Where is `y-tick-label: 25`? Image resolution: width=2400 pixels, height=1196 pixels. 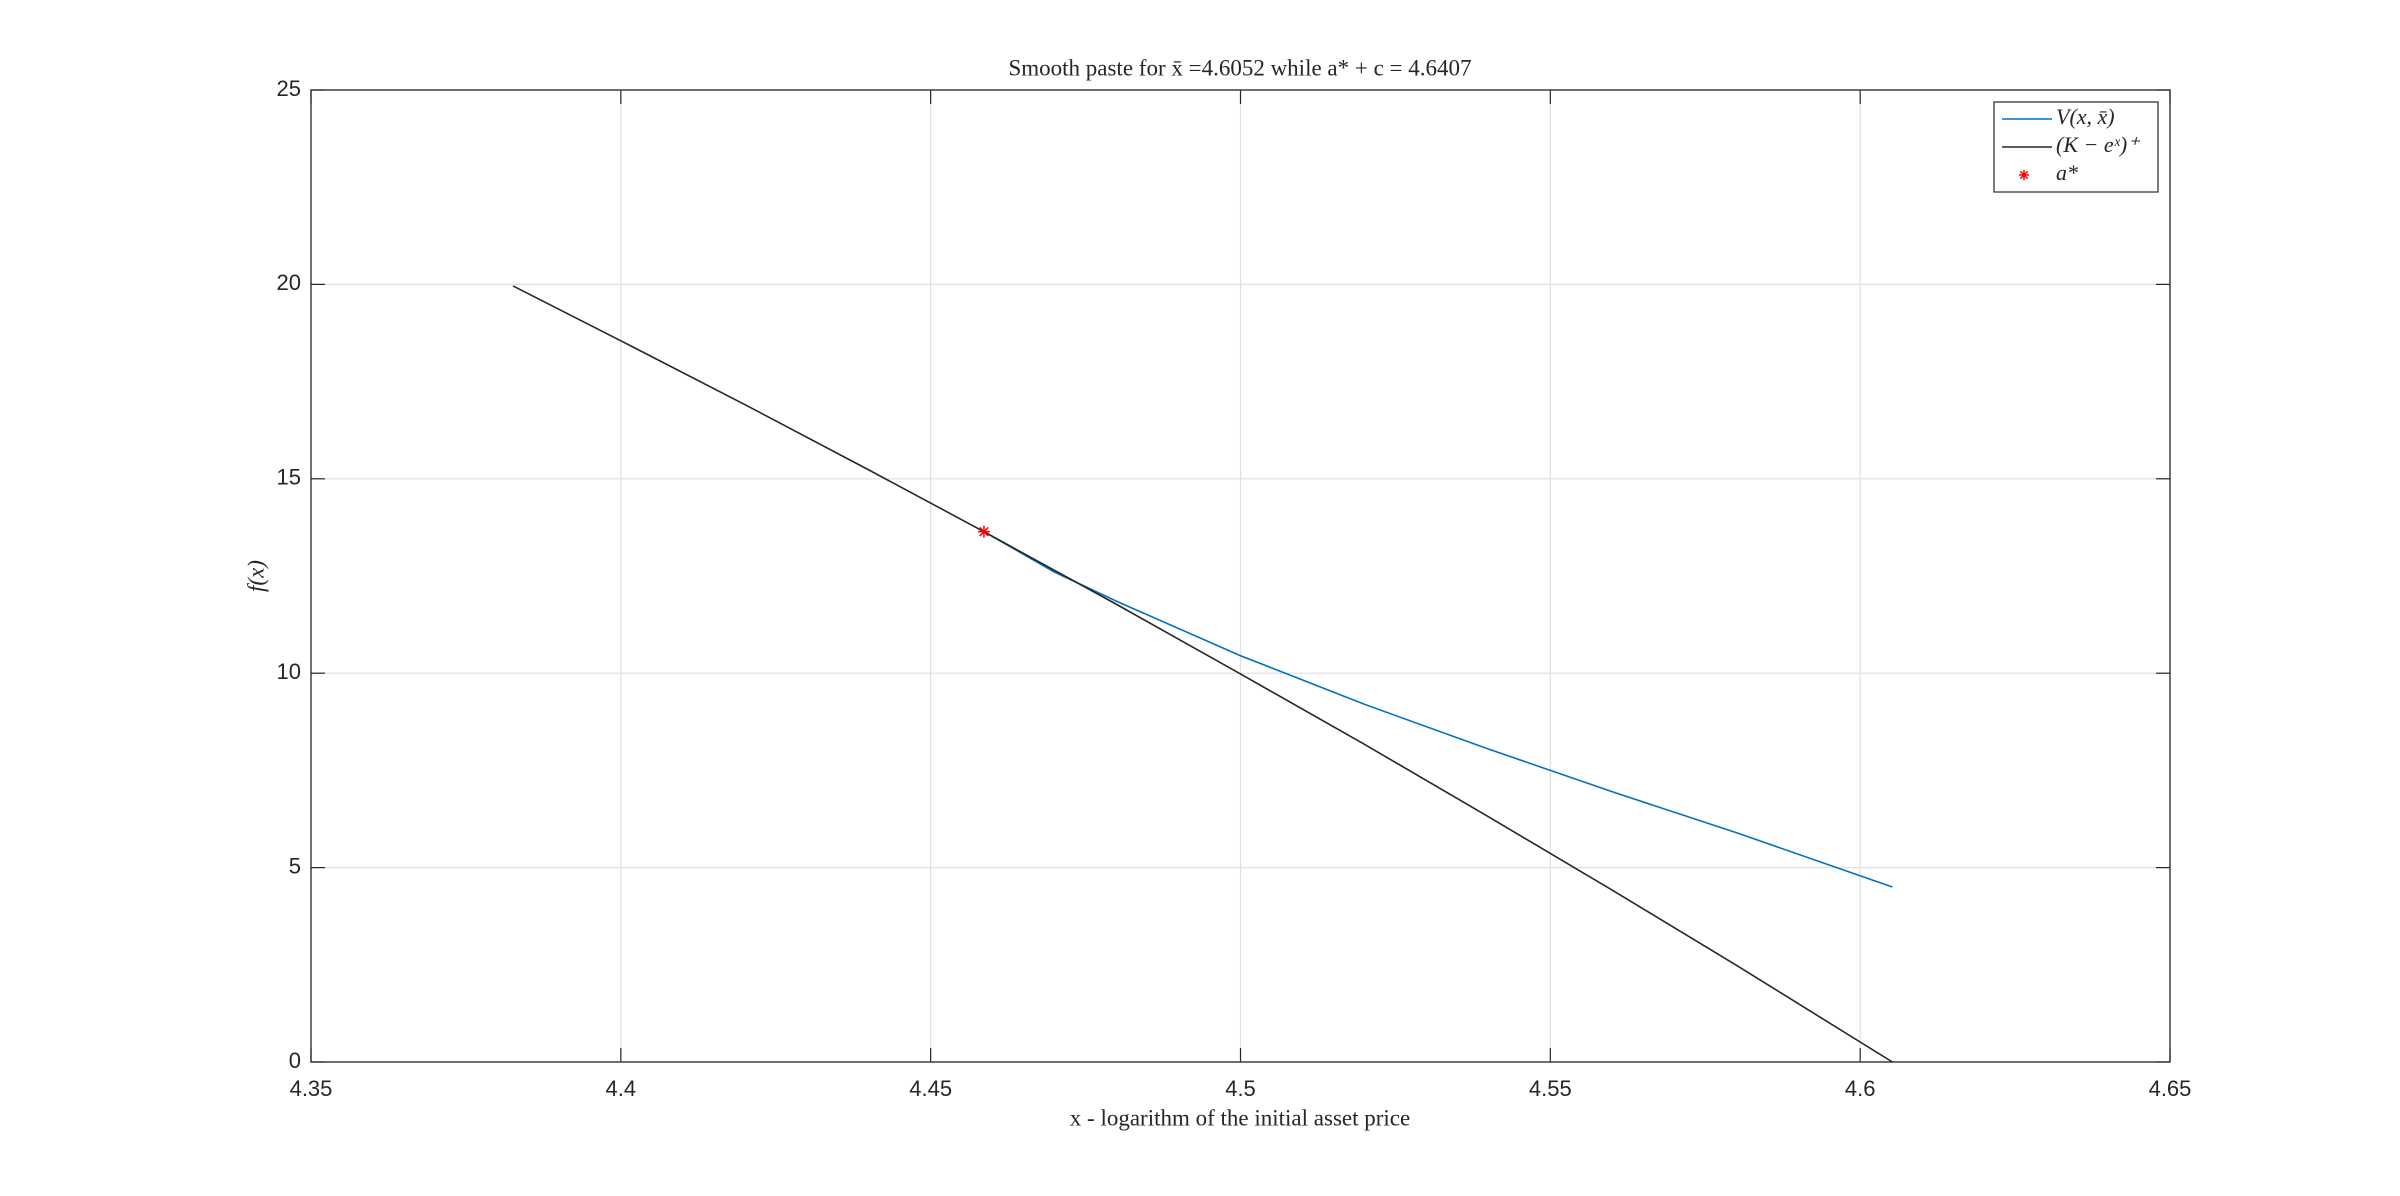
y-tick-label: 25 is located at coordinates (289, 88).